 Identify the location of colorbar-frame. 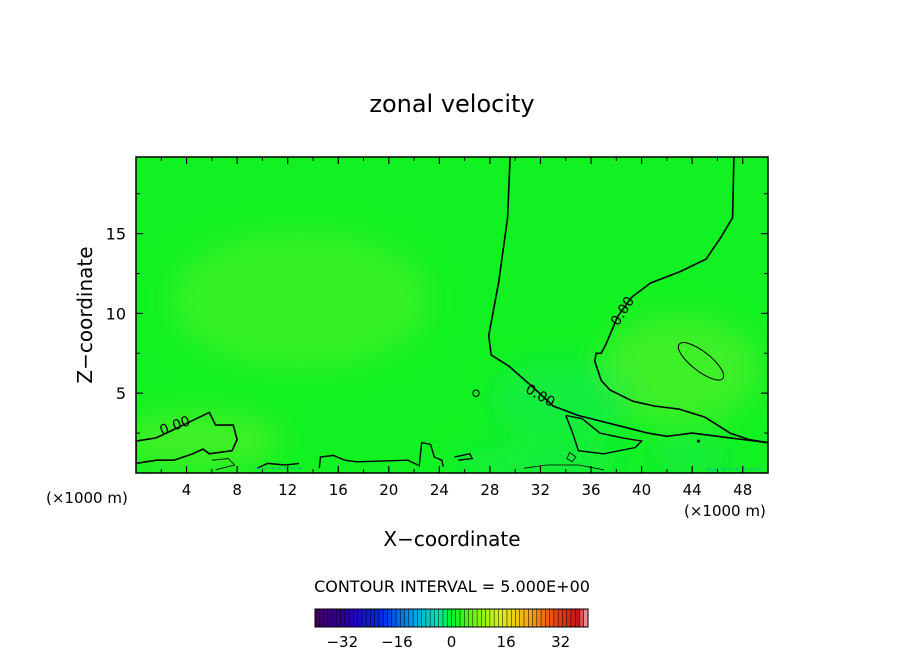
(451, 618).